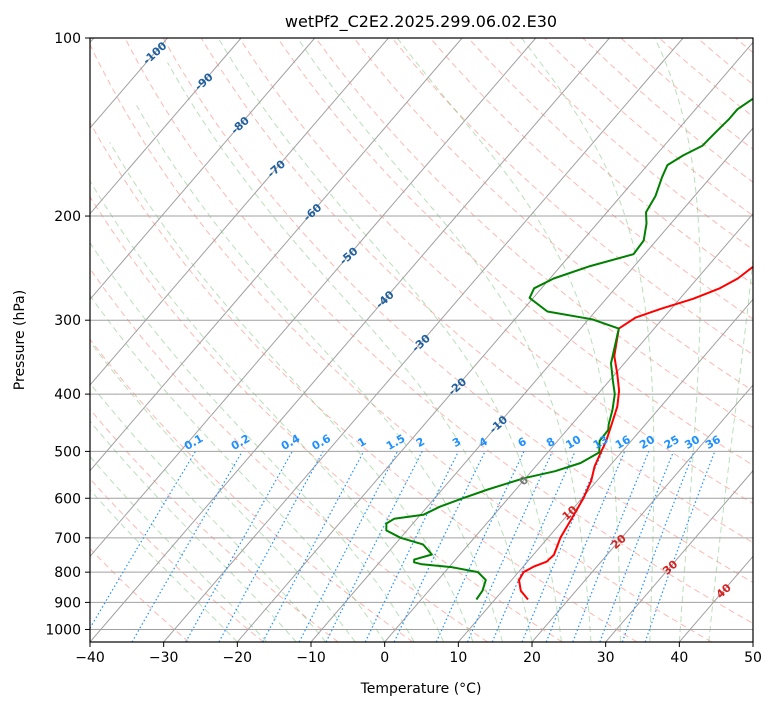 The height and width of the screenshot is (708, 775). Describe the element at coordinates (20, 340) in the screenshot. I see `y-axis-label: Pressure (hPa)` at that location.